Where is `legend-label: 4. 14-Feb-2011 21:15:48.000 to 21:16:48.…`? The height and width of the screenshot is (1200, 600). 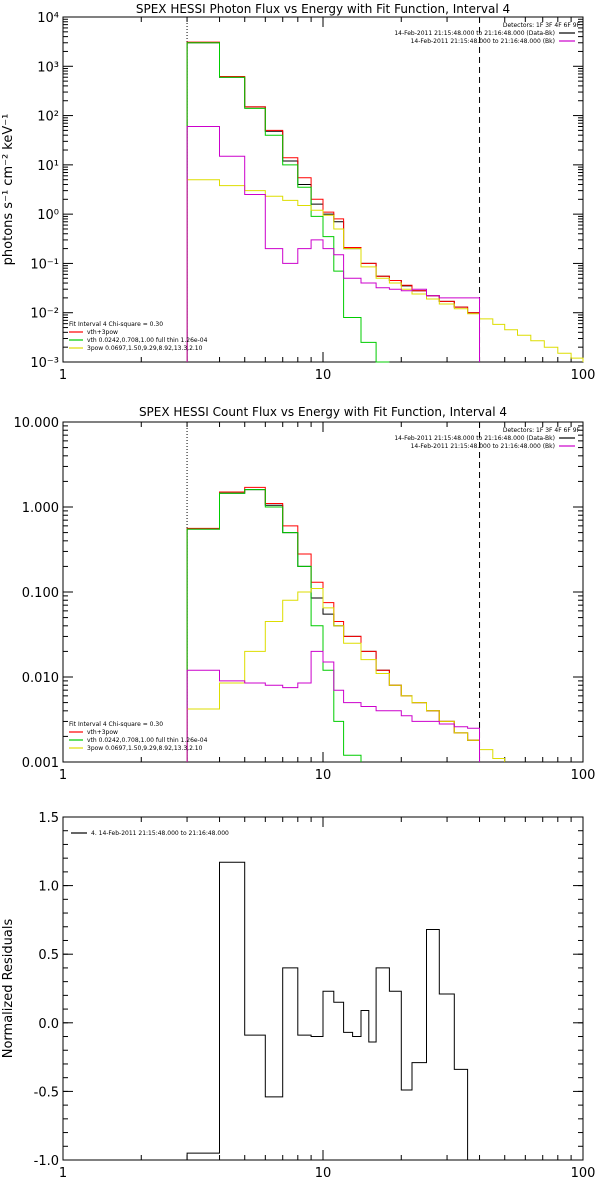
legend-label: 4. 14-Feb-2011 21:15:48.000 to 21:16:48.… is located at coordinates (160, 833).